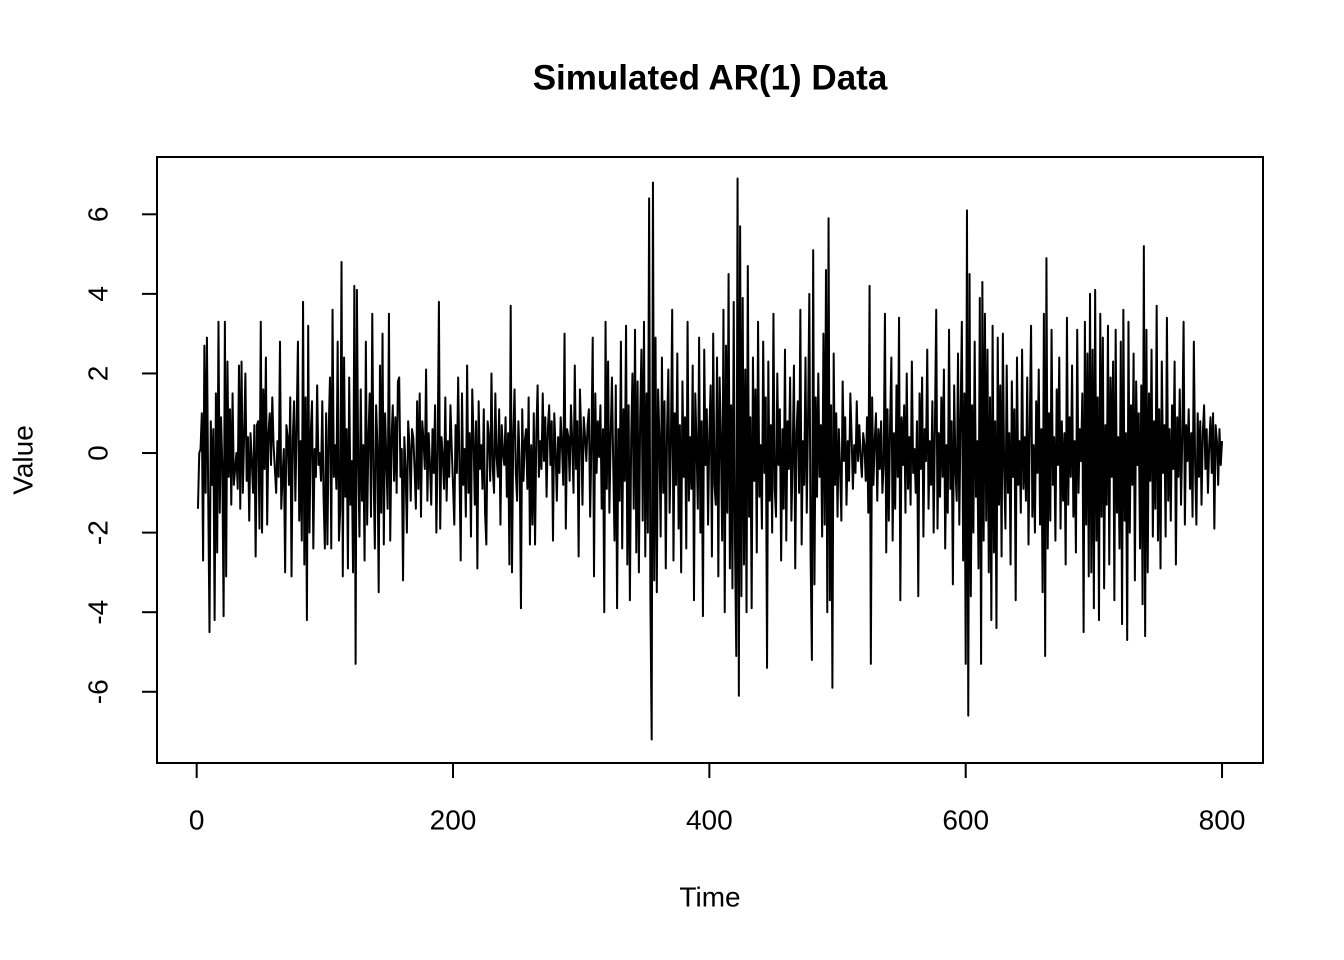 The image size is (1344, 960). What do you see at coordinates (97, 453) in the screenshot?
I see `y-tick-label: 0` at bounding box center [97, 453].